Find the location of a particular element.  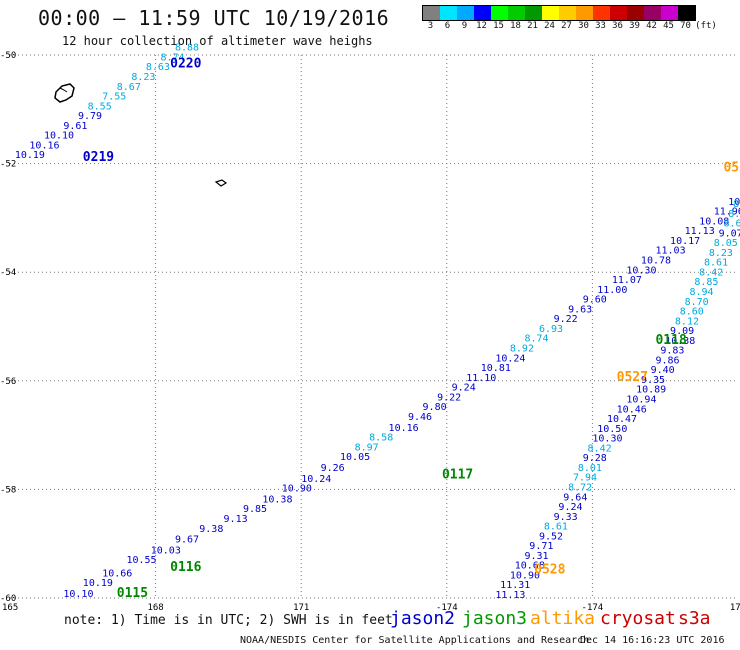

swh-value: 9.83 is located at coordinates (672, 351).